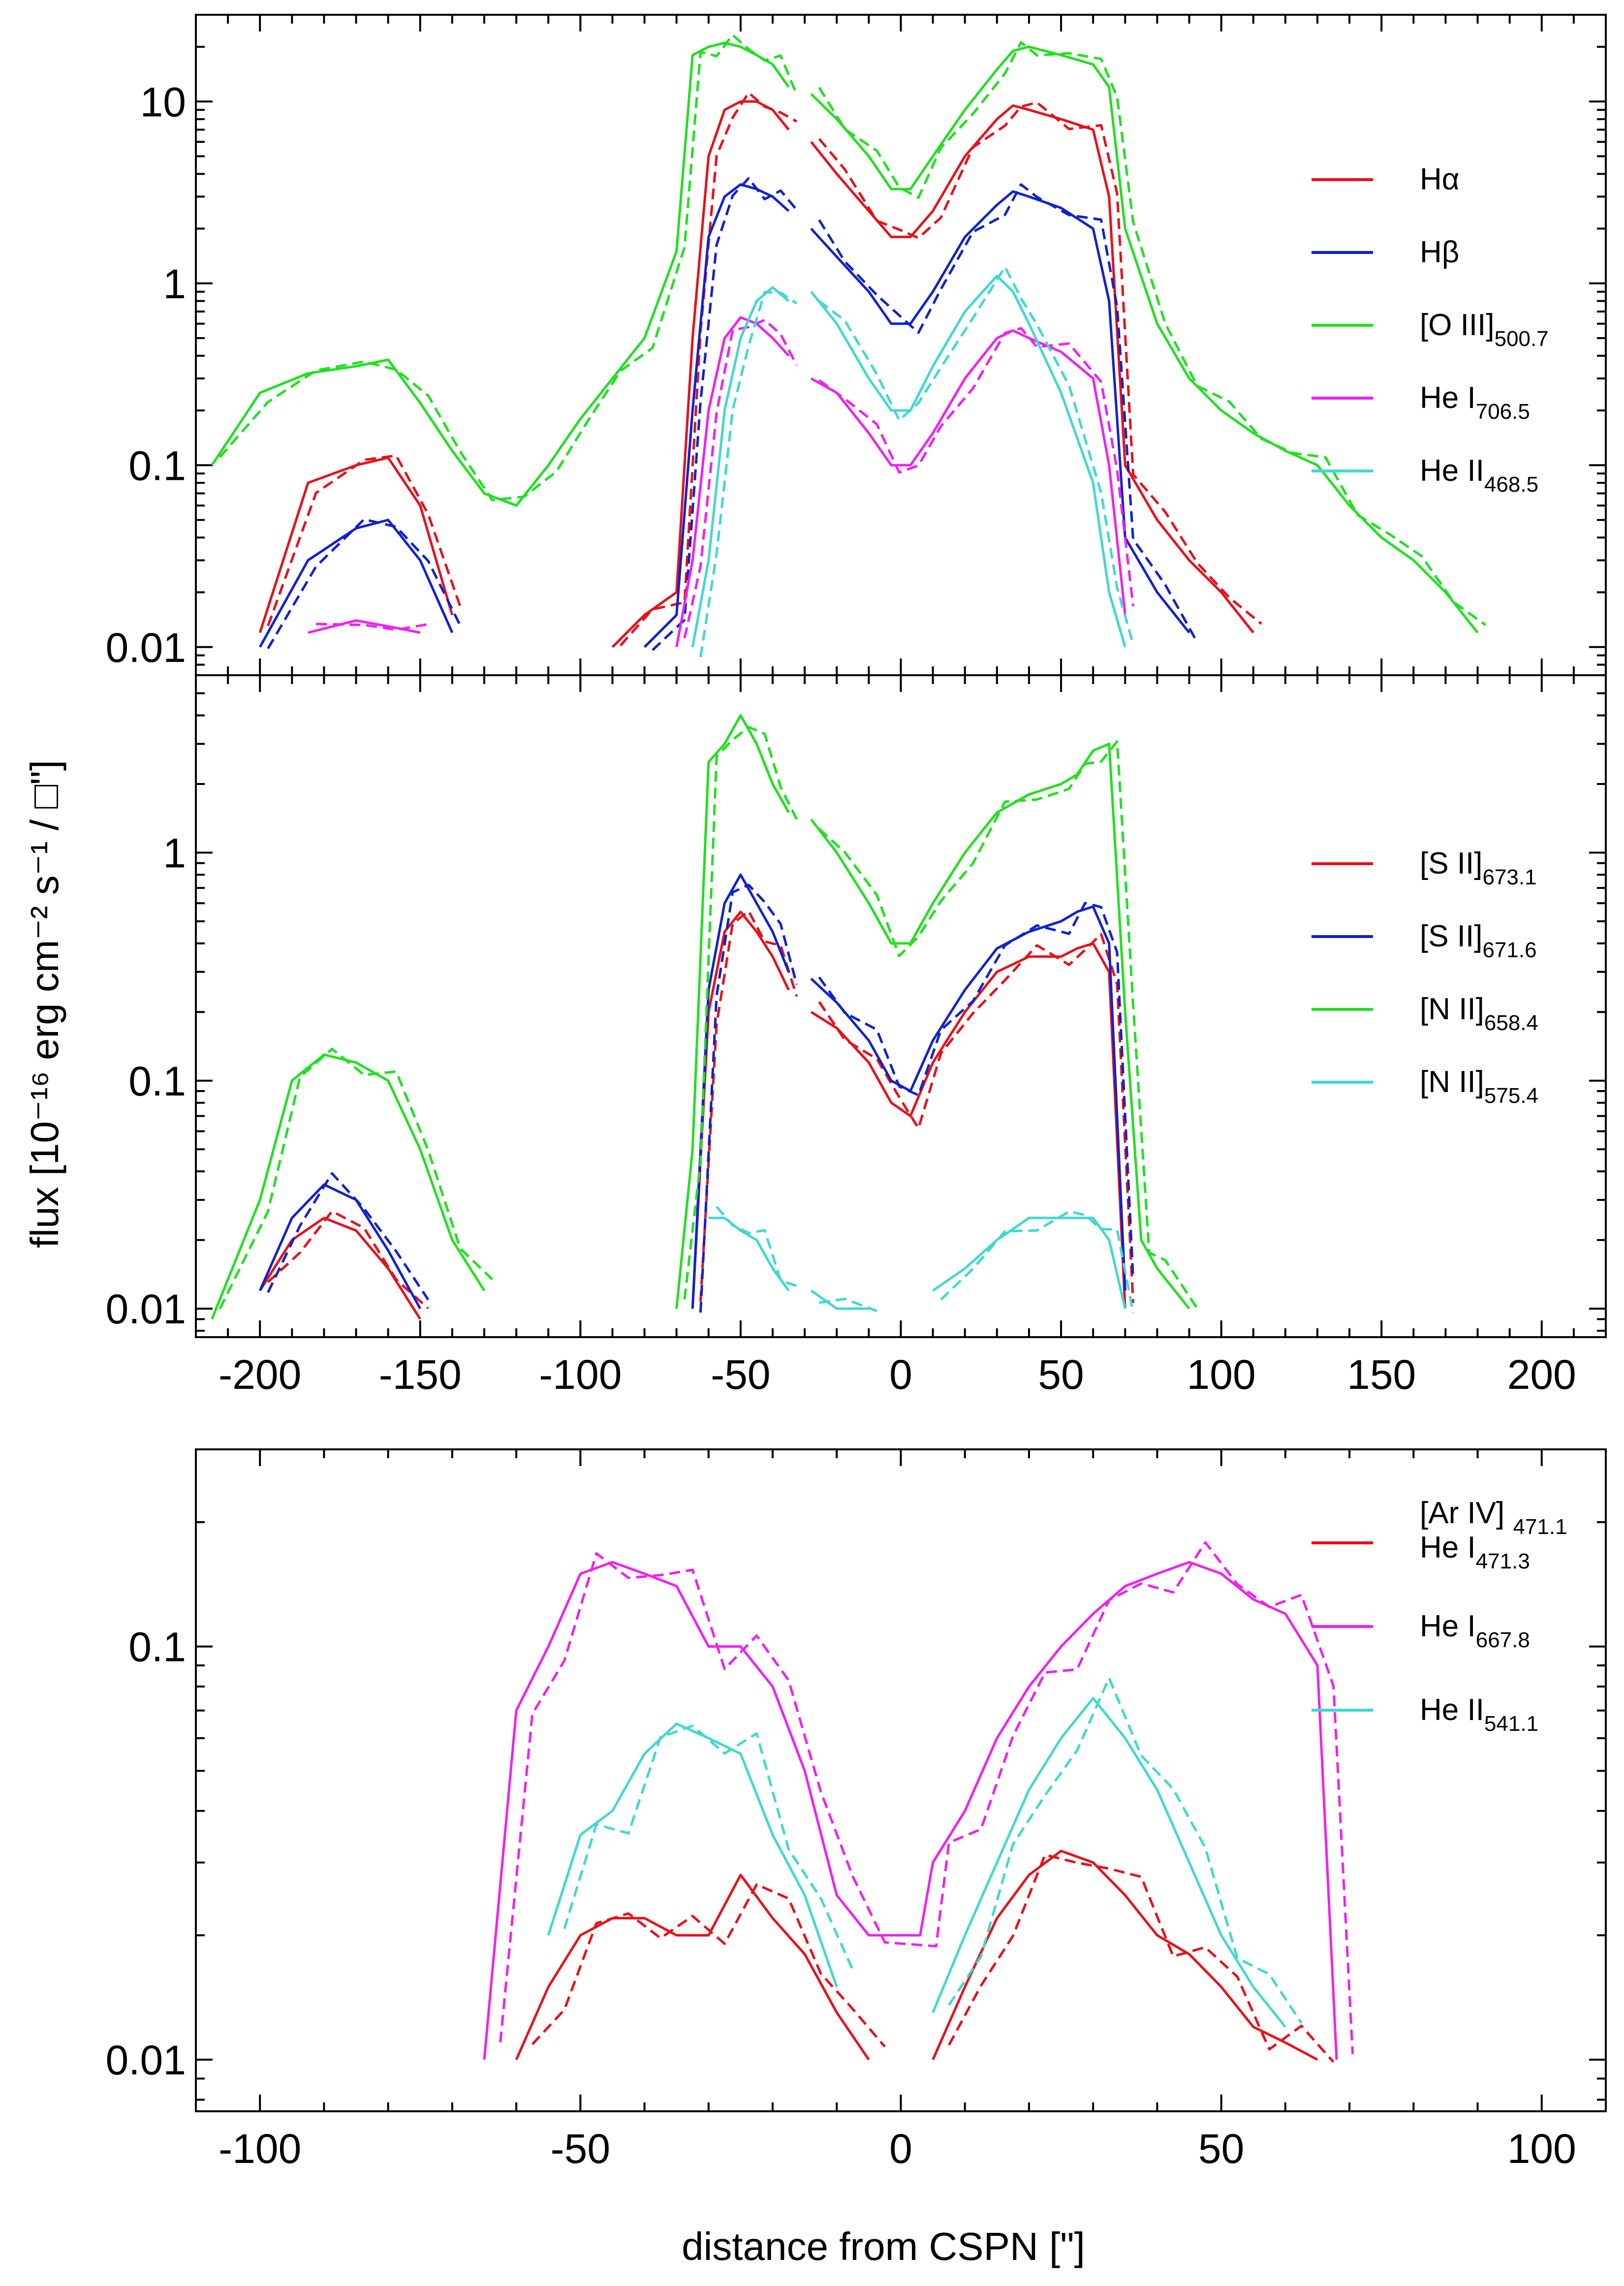 The height and width of the screenshot is (2286, 1624). Describe the element at coordinates (1479, 475) in the screenshot. I see `legend-label: He II468.5` at that location.